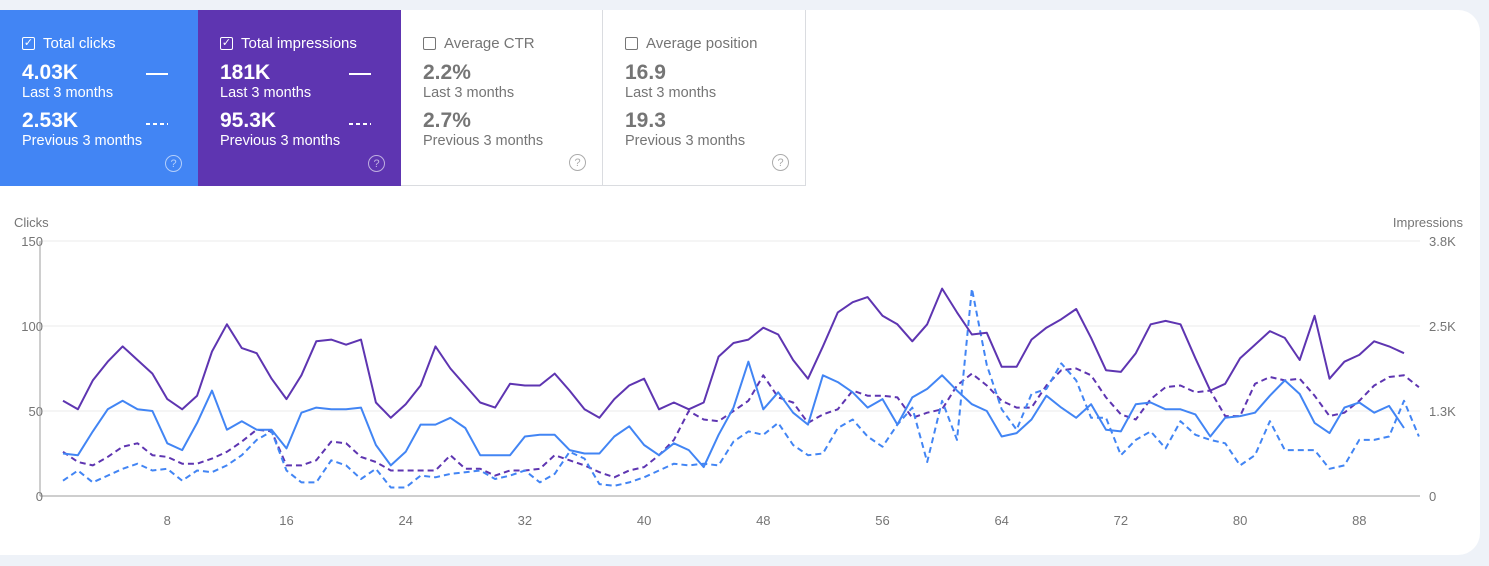 The image size is (1489, 566). What do you see at coordinates (489, 43) in the screenshot?
I see `metric-label: Average CTR` at bounding box center [489, 43].